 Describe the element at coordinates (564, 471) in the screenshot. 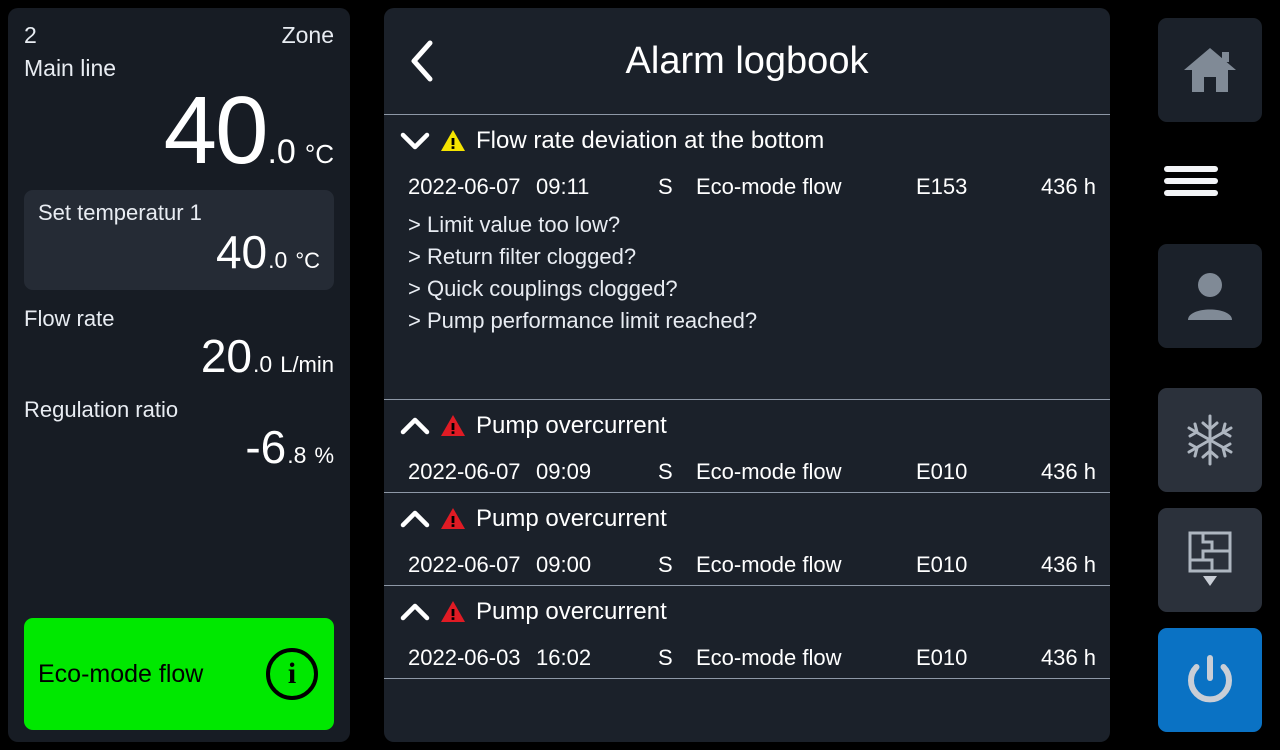

I see `alarm-time: 09:09` at that location.